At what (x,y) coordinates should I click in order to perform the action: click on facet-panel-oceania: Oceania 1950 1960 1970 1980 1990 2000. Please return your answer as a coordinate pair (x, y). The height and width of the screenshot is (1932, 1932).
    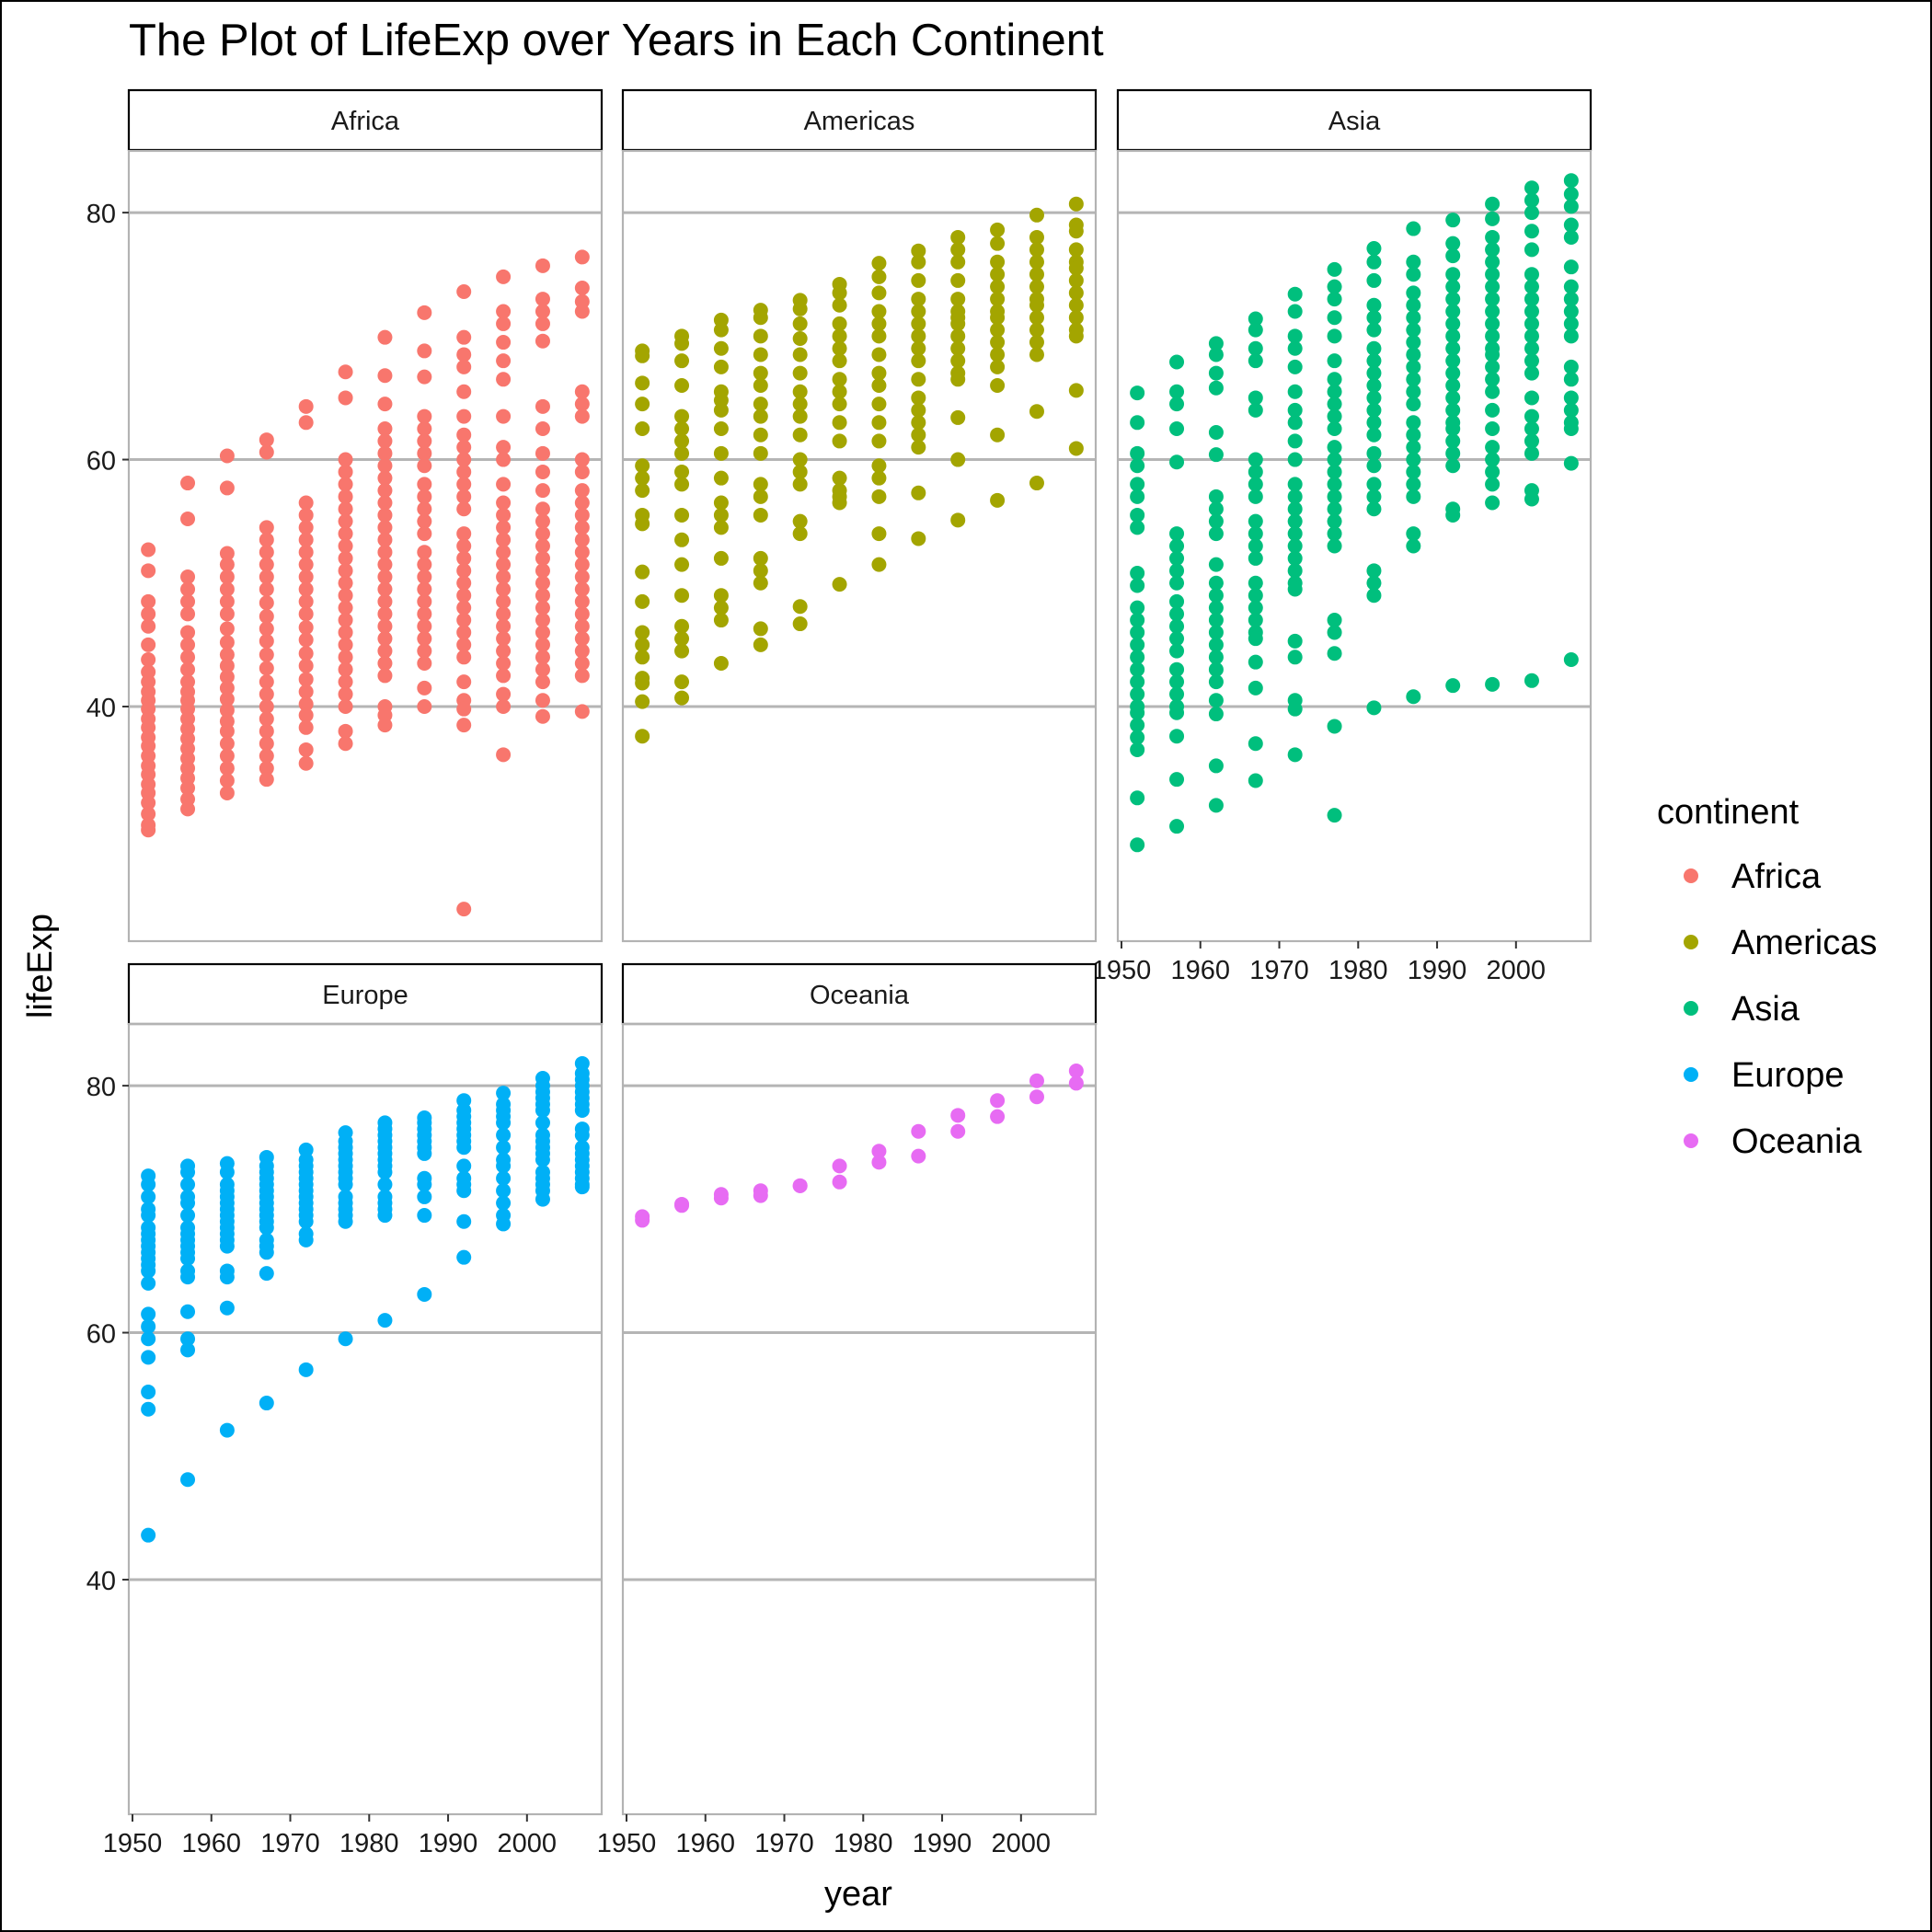
    Looking at the image, I should click on (847, 1410).